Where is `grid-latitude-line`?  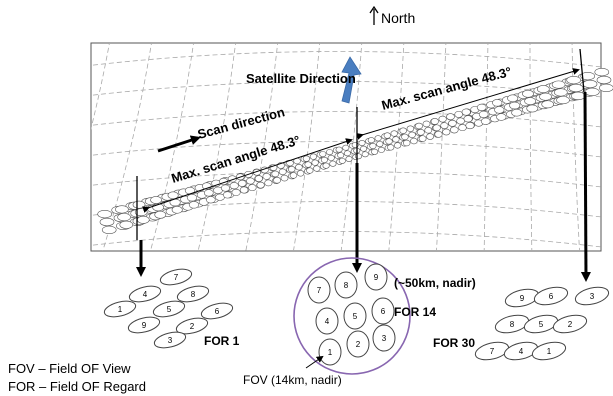
grid-latitude-line is located at coordinates (346, 239).